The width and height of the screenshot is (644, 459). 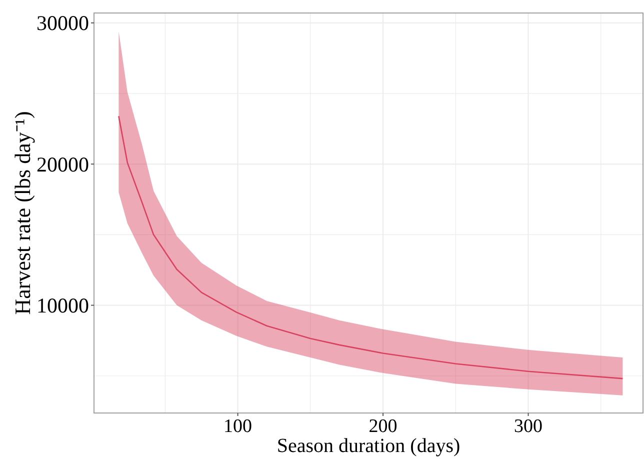 What do you see at coordinates (62, 164) in the screenshot?
I see `y-tick-label: 20000` at bounding box center [62, 164].